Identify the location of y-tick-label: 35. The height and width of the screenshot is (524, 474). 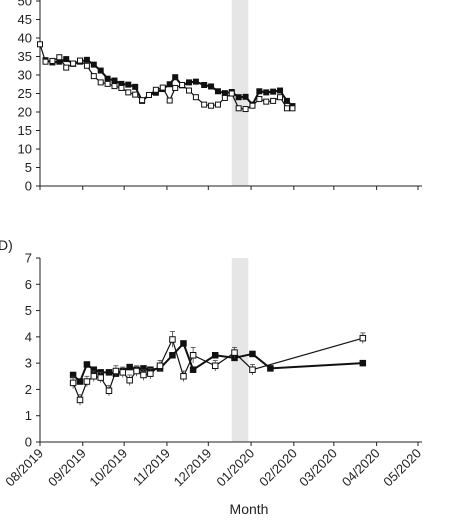
(25, 56).